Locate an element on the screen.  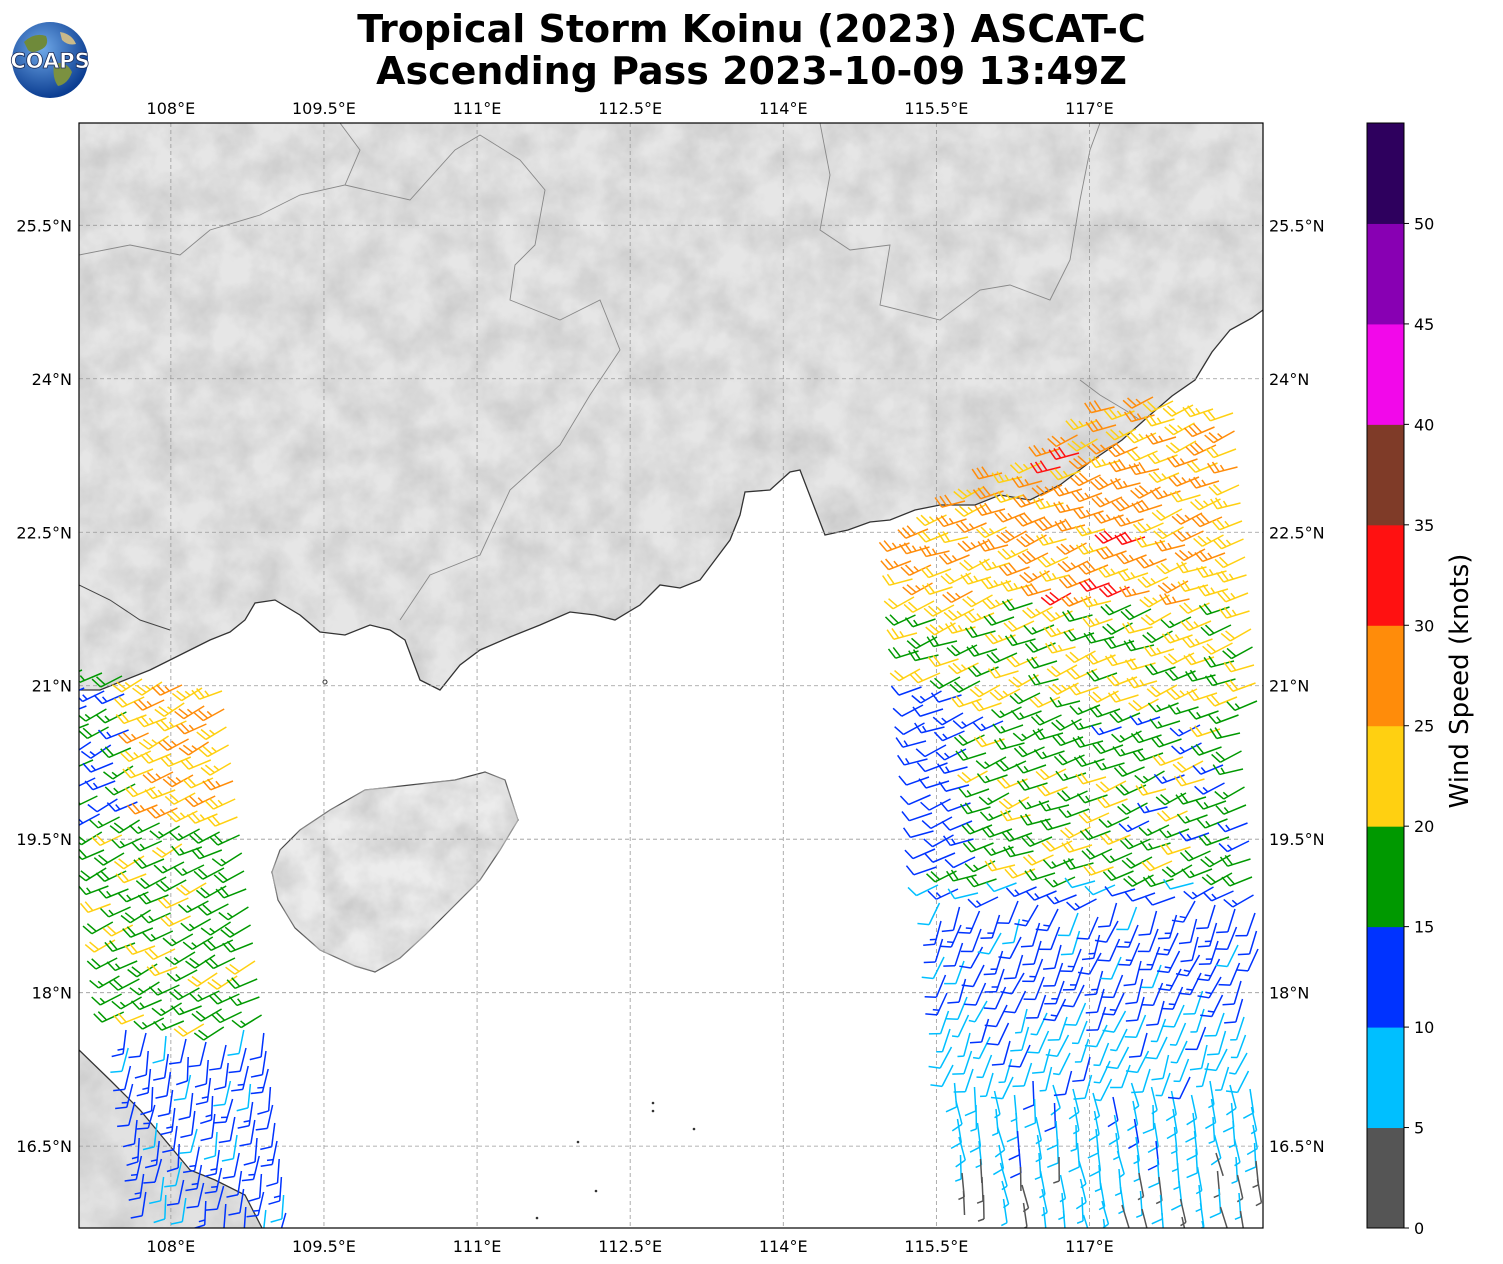
colorbar-tick-label: 5 is located at coordinates (1419, 1128).